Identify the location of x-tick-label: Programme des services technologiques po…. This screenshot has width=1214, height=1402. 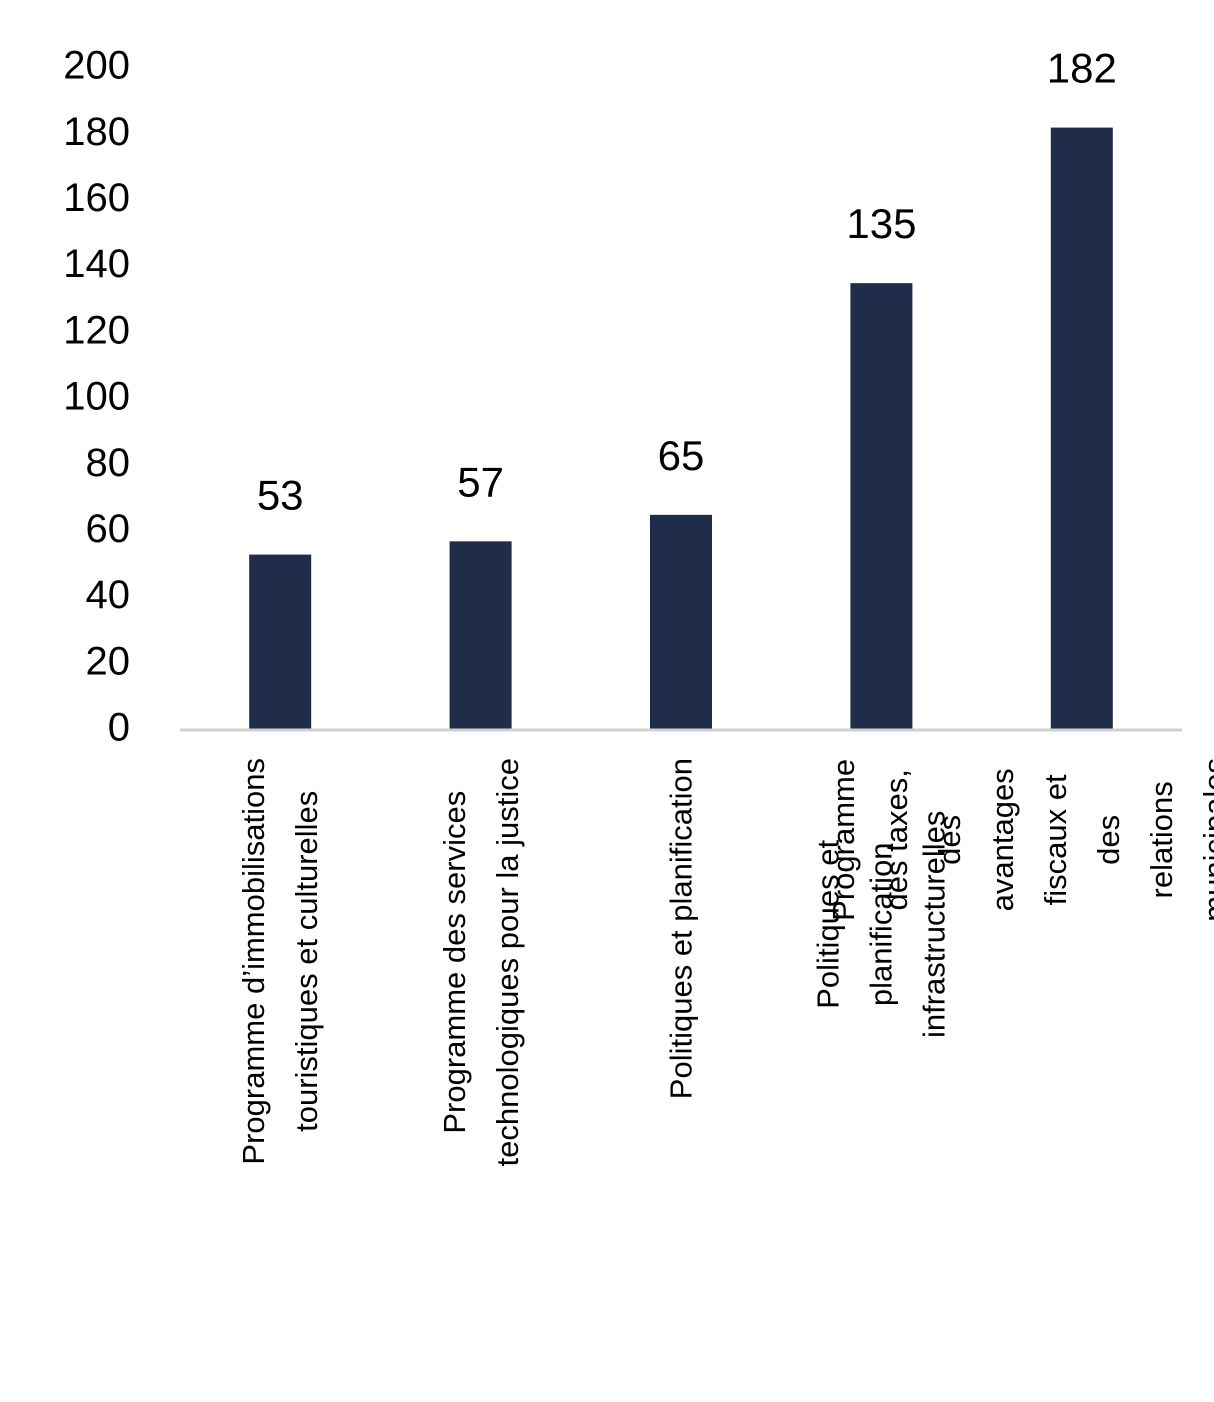
(480, 962).